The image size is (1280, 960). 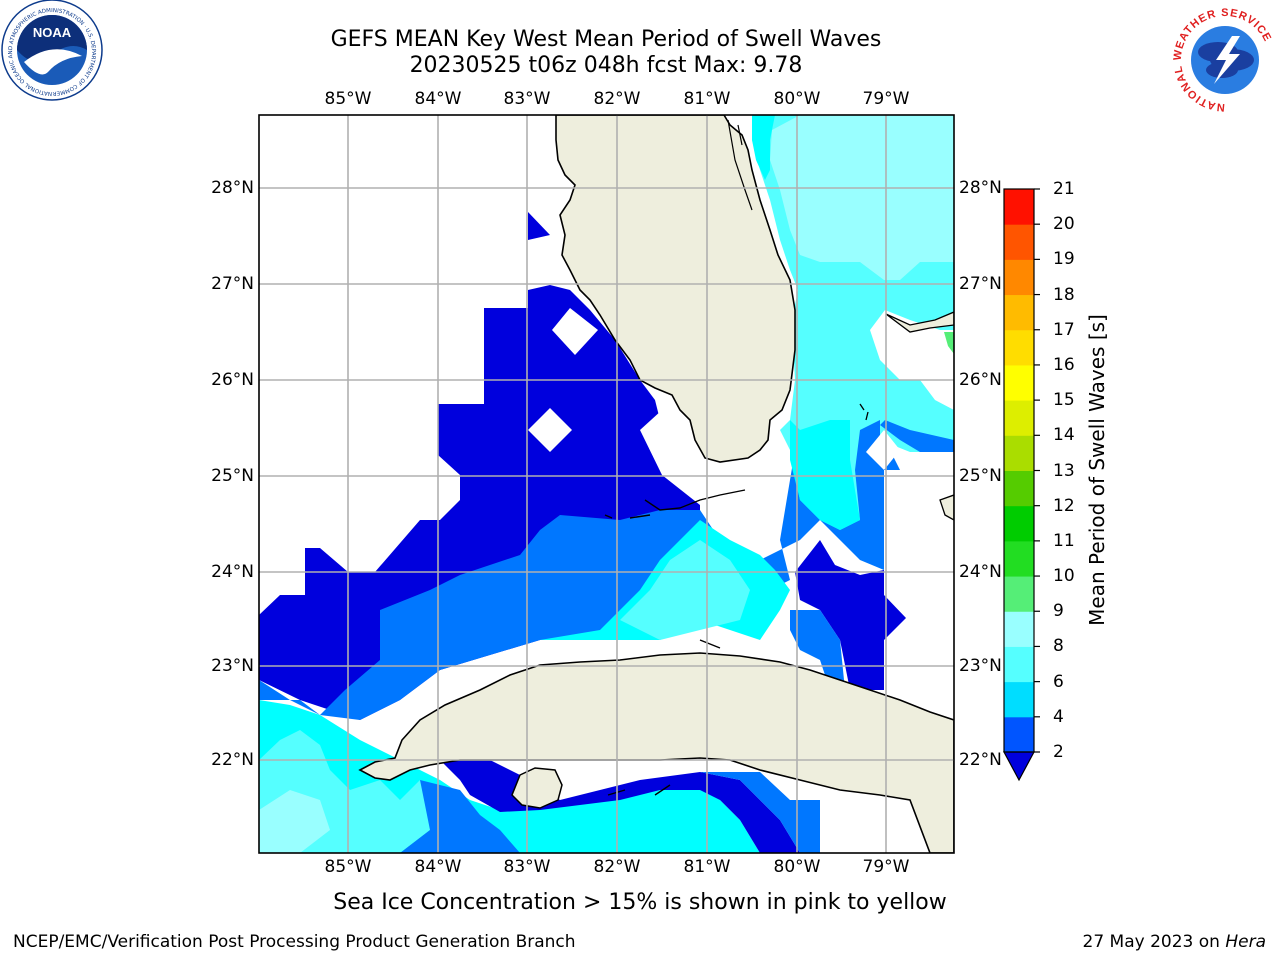 I want to click on lon-label-top-0: 85°W, so click(x=348, y=99).